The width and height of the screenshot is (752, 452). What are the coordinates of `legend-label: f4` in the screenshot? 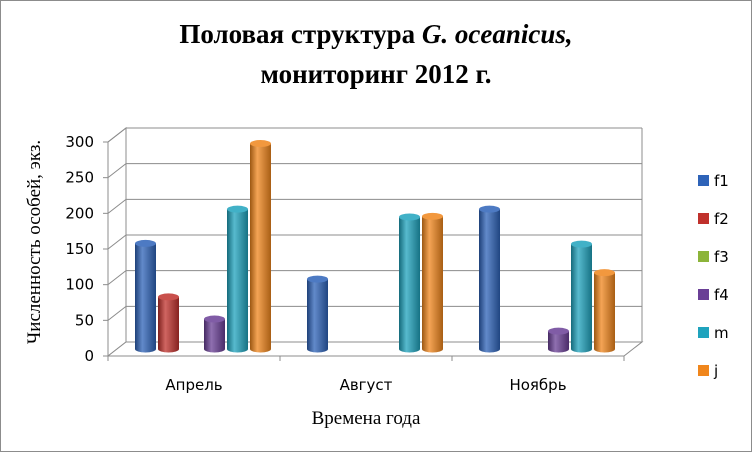 It's located at (721, 295).